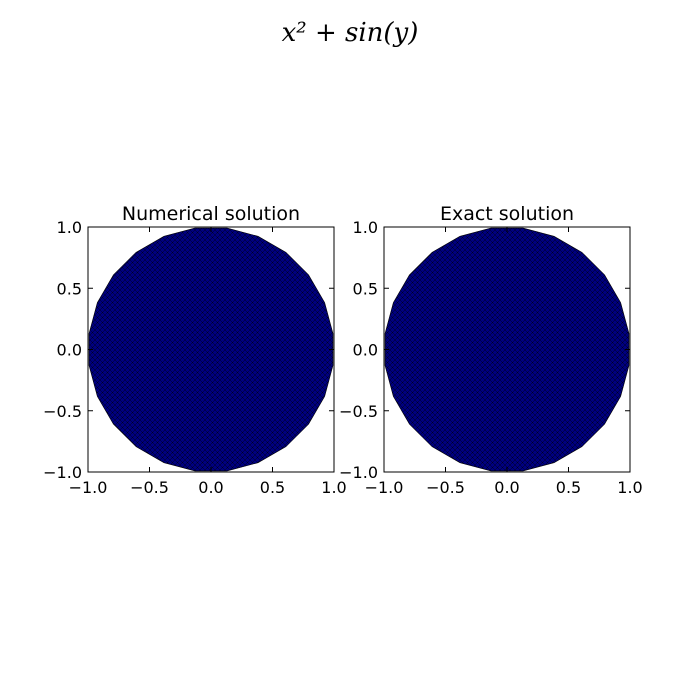  Describe the element at coordinates (507, 214) in the screenshot. I see `exact-solution-title: Exact solution` at that location.